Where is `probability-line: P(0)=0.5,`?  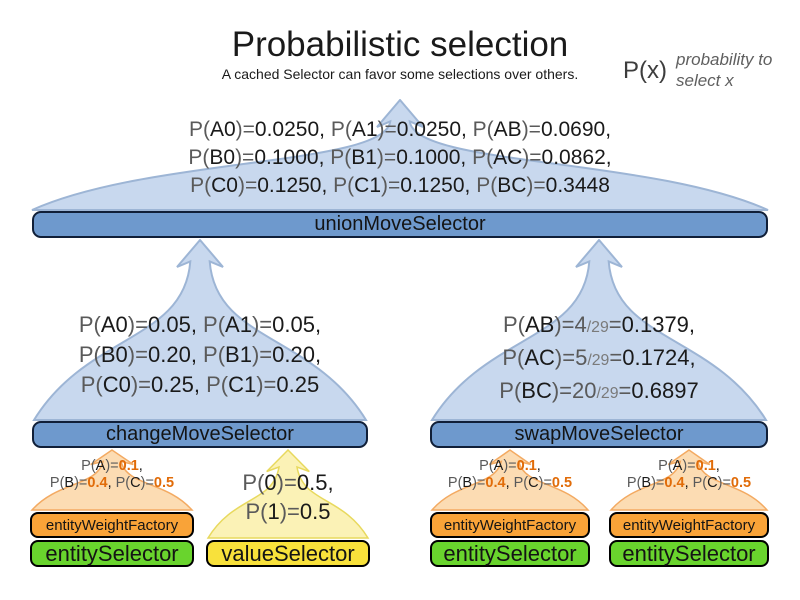 probability-line: P(0)=0.5, is located at coordinates (288, 482).